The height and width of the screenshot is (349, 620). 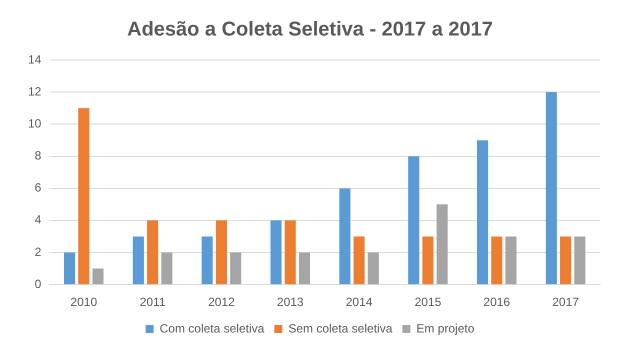 What do you see at coordinates (38, 283) in the screenshot?
I see `y-tick-label: 0` at bounding box center [38, 283].